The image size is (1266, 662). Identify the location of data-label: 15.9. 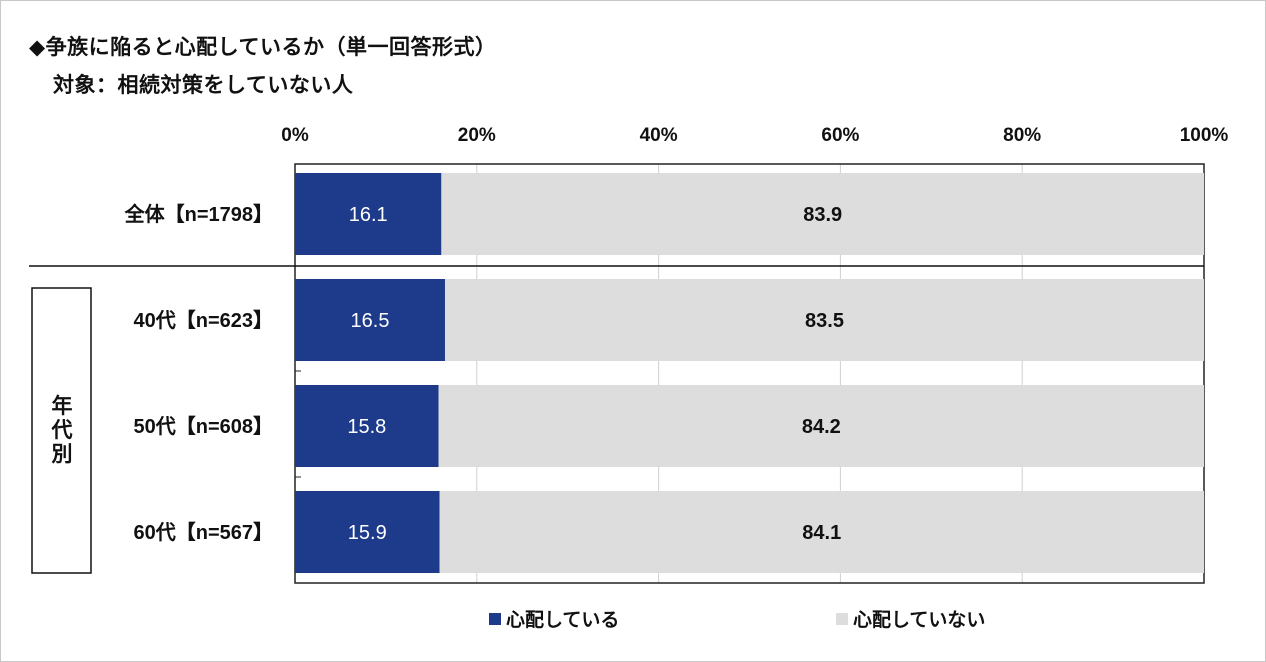
(367, 533).